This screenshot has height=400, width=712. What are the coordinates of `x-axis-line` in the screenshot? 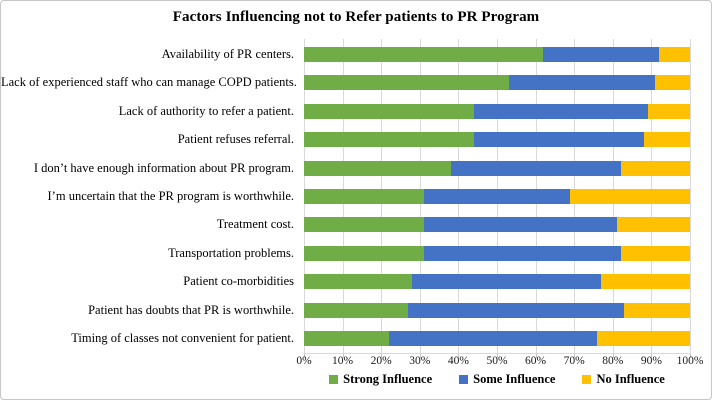 It's located at (497, 353).